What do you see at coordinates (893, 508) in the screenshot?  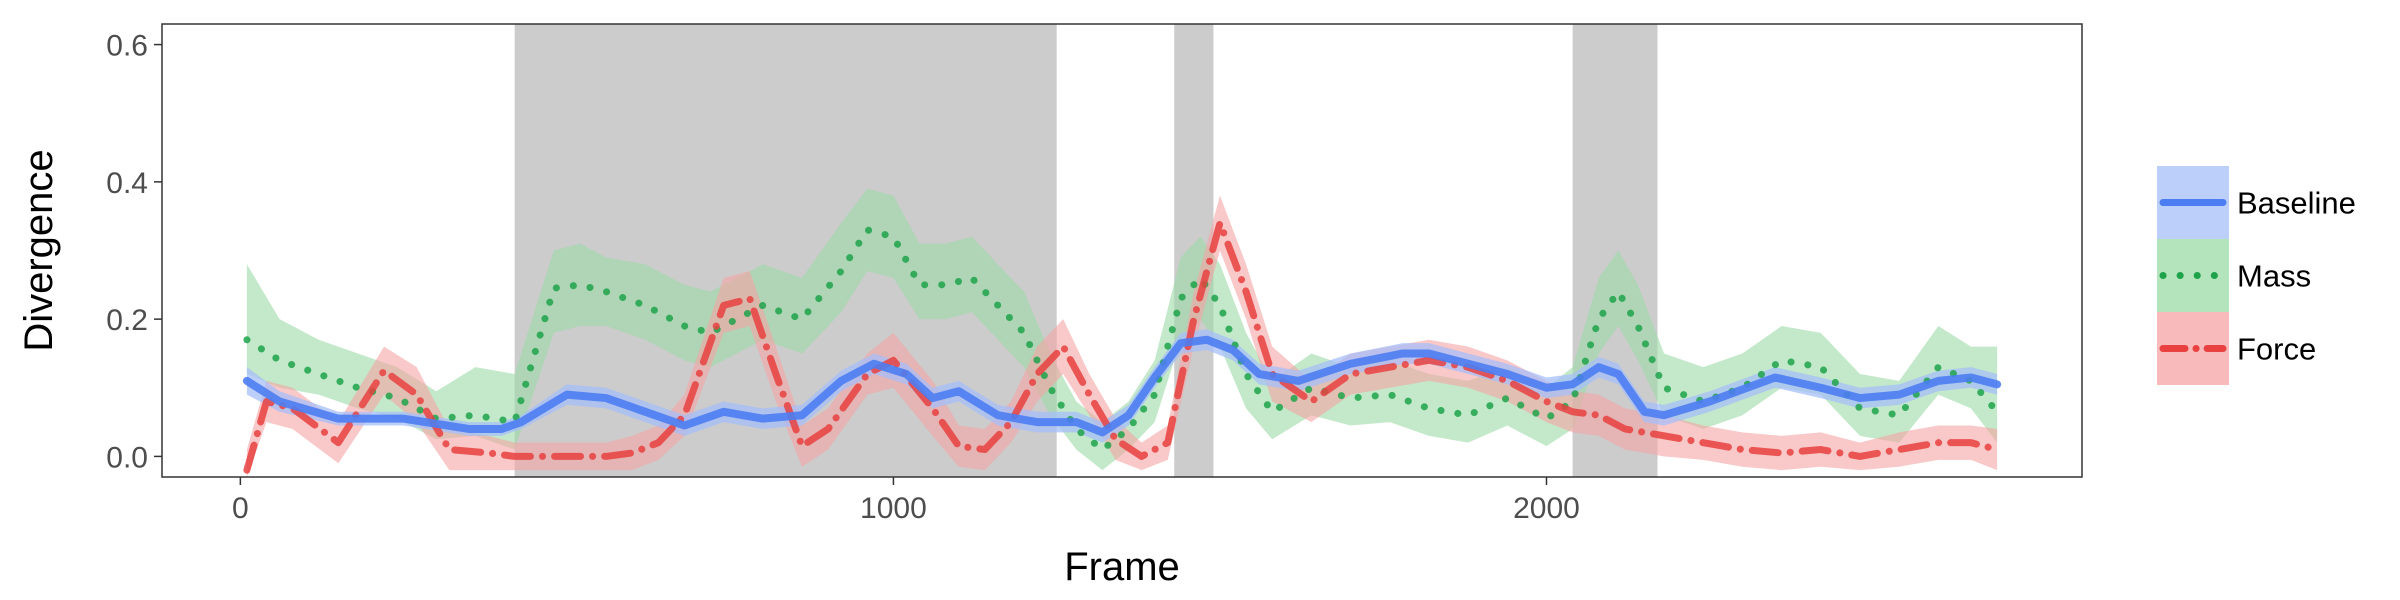 I see `x-tick-label: 1000` at bounding box center [893, 508].